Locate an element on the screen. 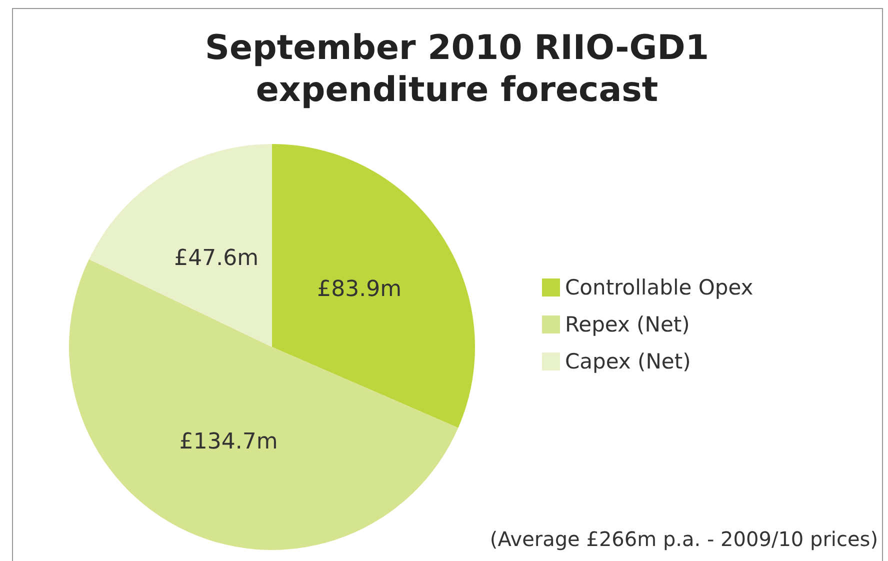  data-label: £83.9m is located at coordinates (359, 289).